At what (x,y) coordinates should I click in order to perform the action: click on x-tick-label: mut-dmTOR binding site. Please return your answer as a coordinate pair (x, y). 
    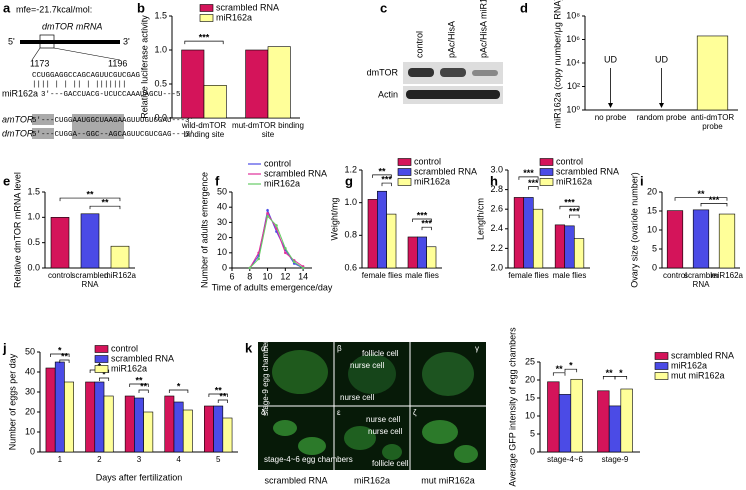
    Looking at the image, I should click on (268, 130).